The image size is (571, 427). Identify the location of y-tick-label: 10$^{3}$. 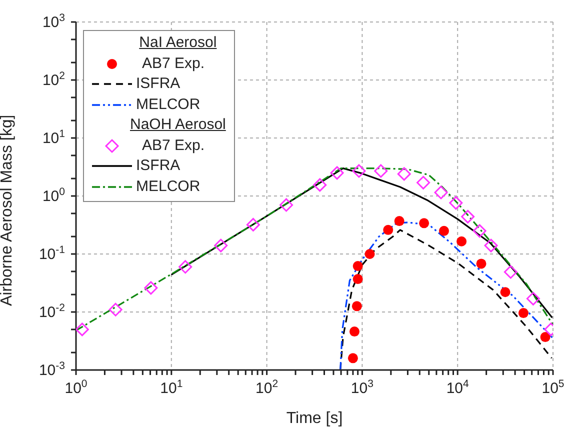
(54, 21).